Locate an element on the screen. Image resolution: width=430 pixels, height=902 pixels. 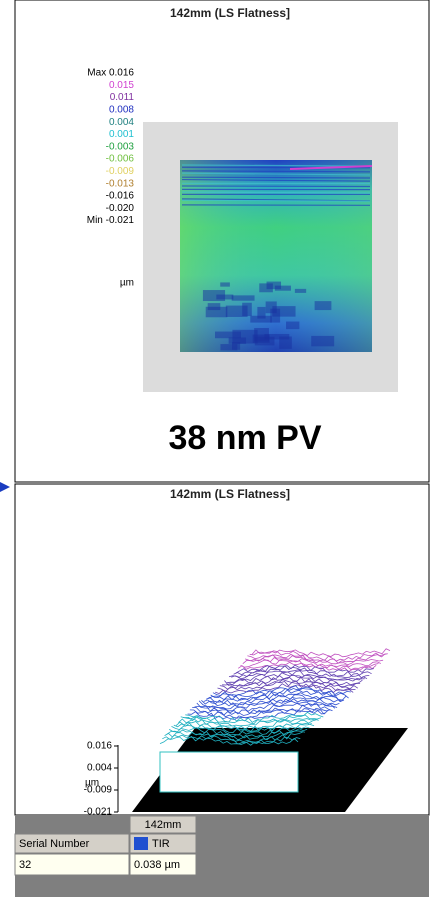
cell is located at coordinates (72, 864).